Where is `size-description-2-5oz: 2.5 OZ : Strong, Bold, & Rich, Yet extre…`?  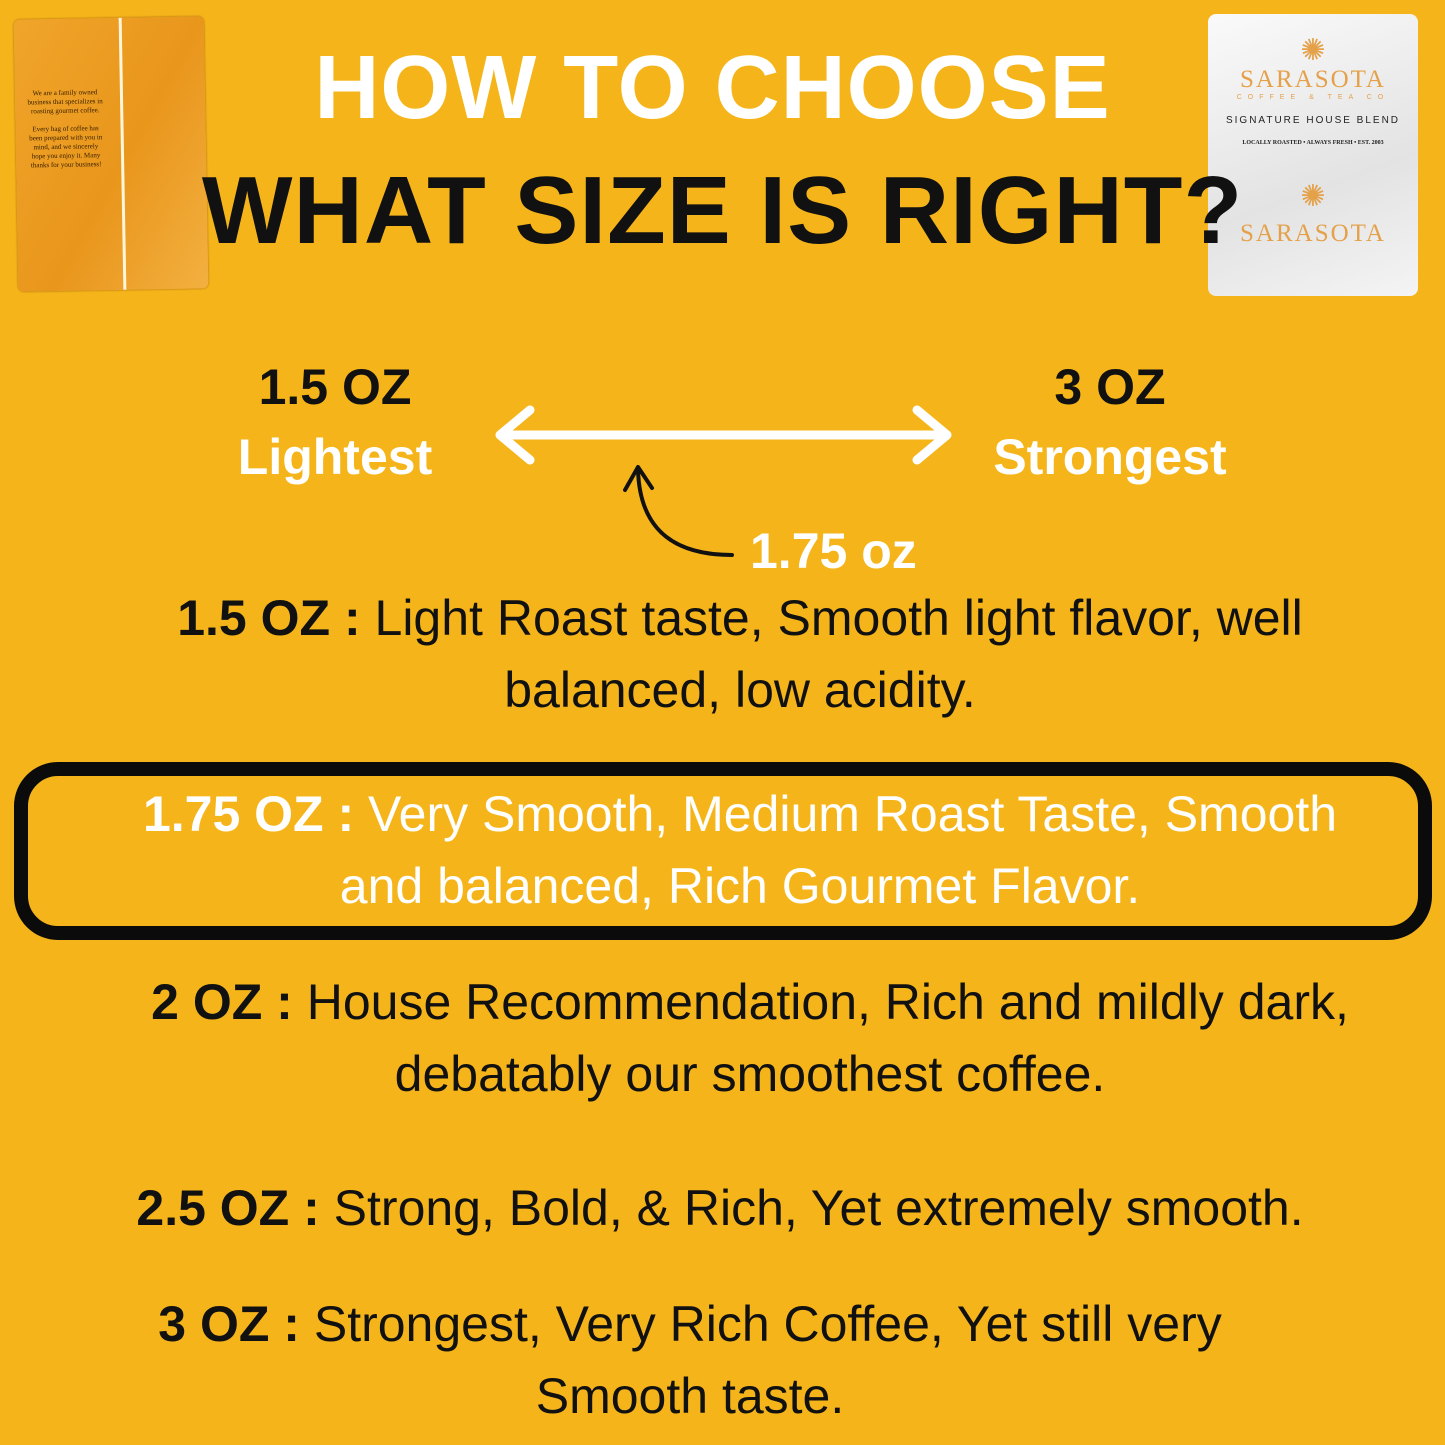 size-description-2-5oz: 2.5 OZ : Strong, Bold, & Rich, Yet extre… is located at coordinates (720, 1208).